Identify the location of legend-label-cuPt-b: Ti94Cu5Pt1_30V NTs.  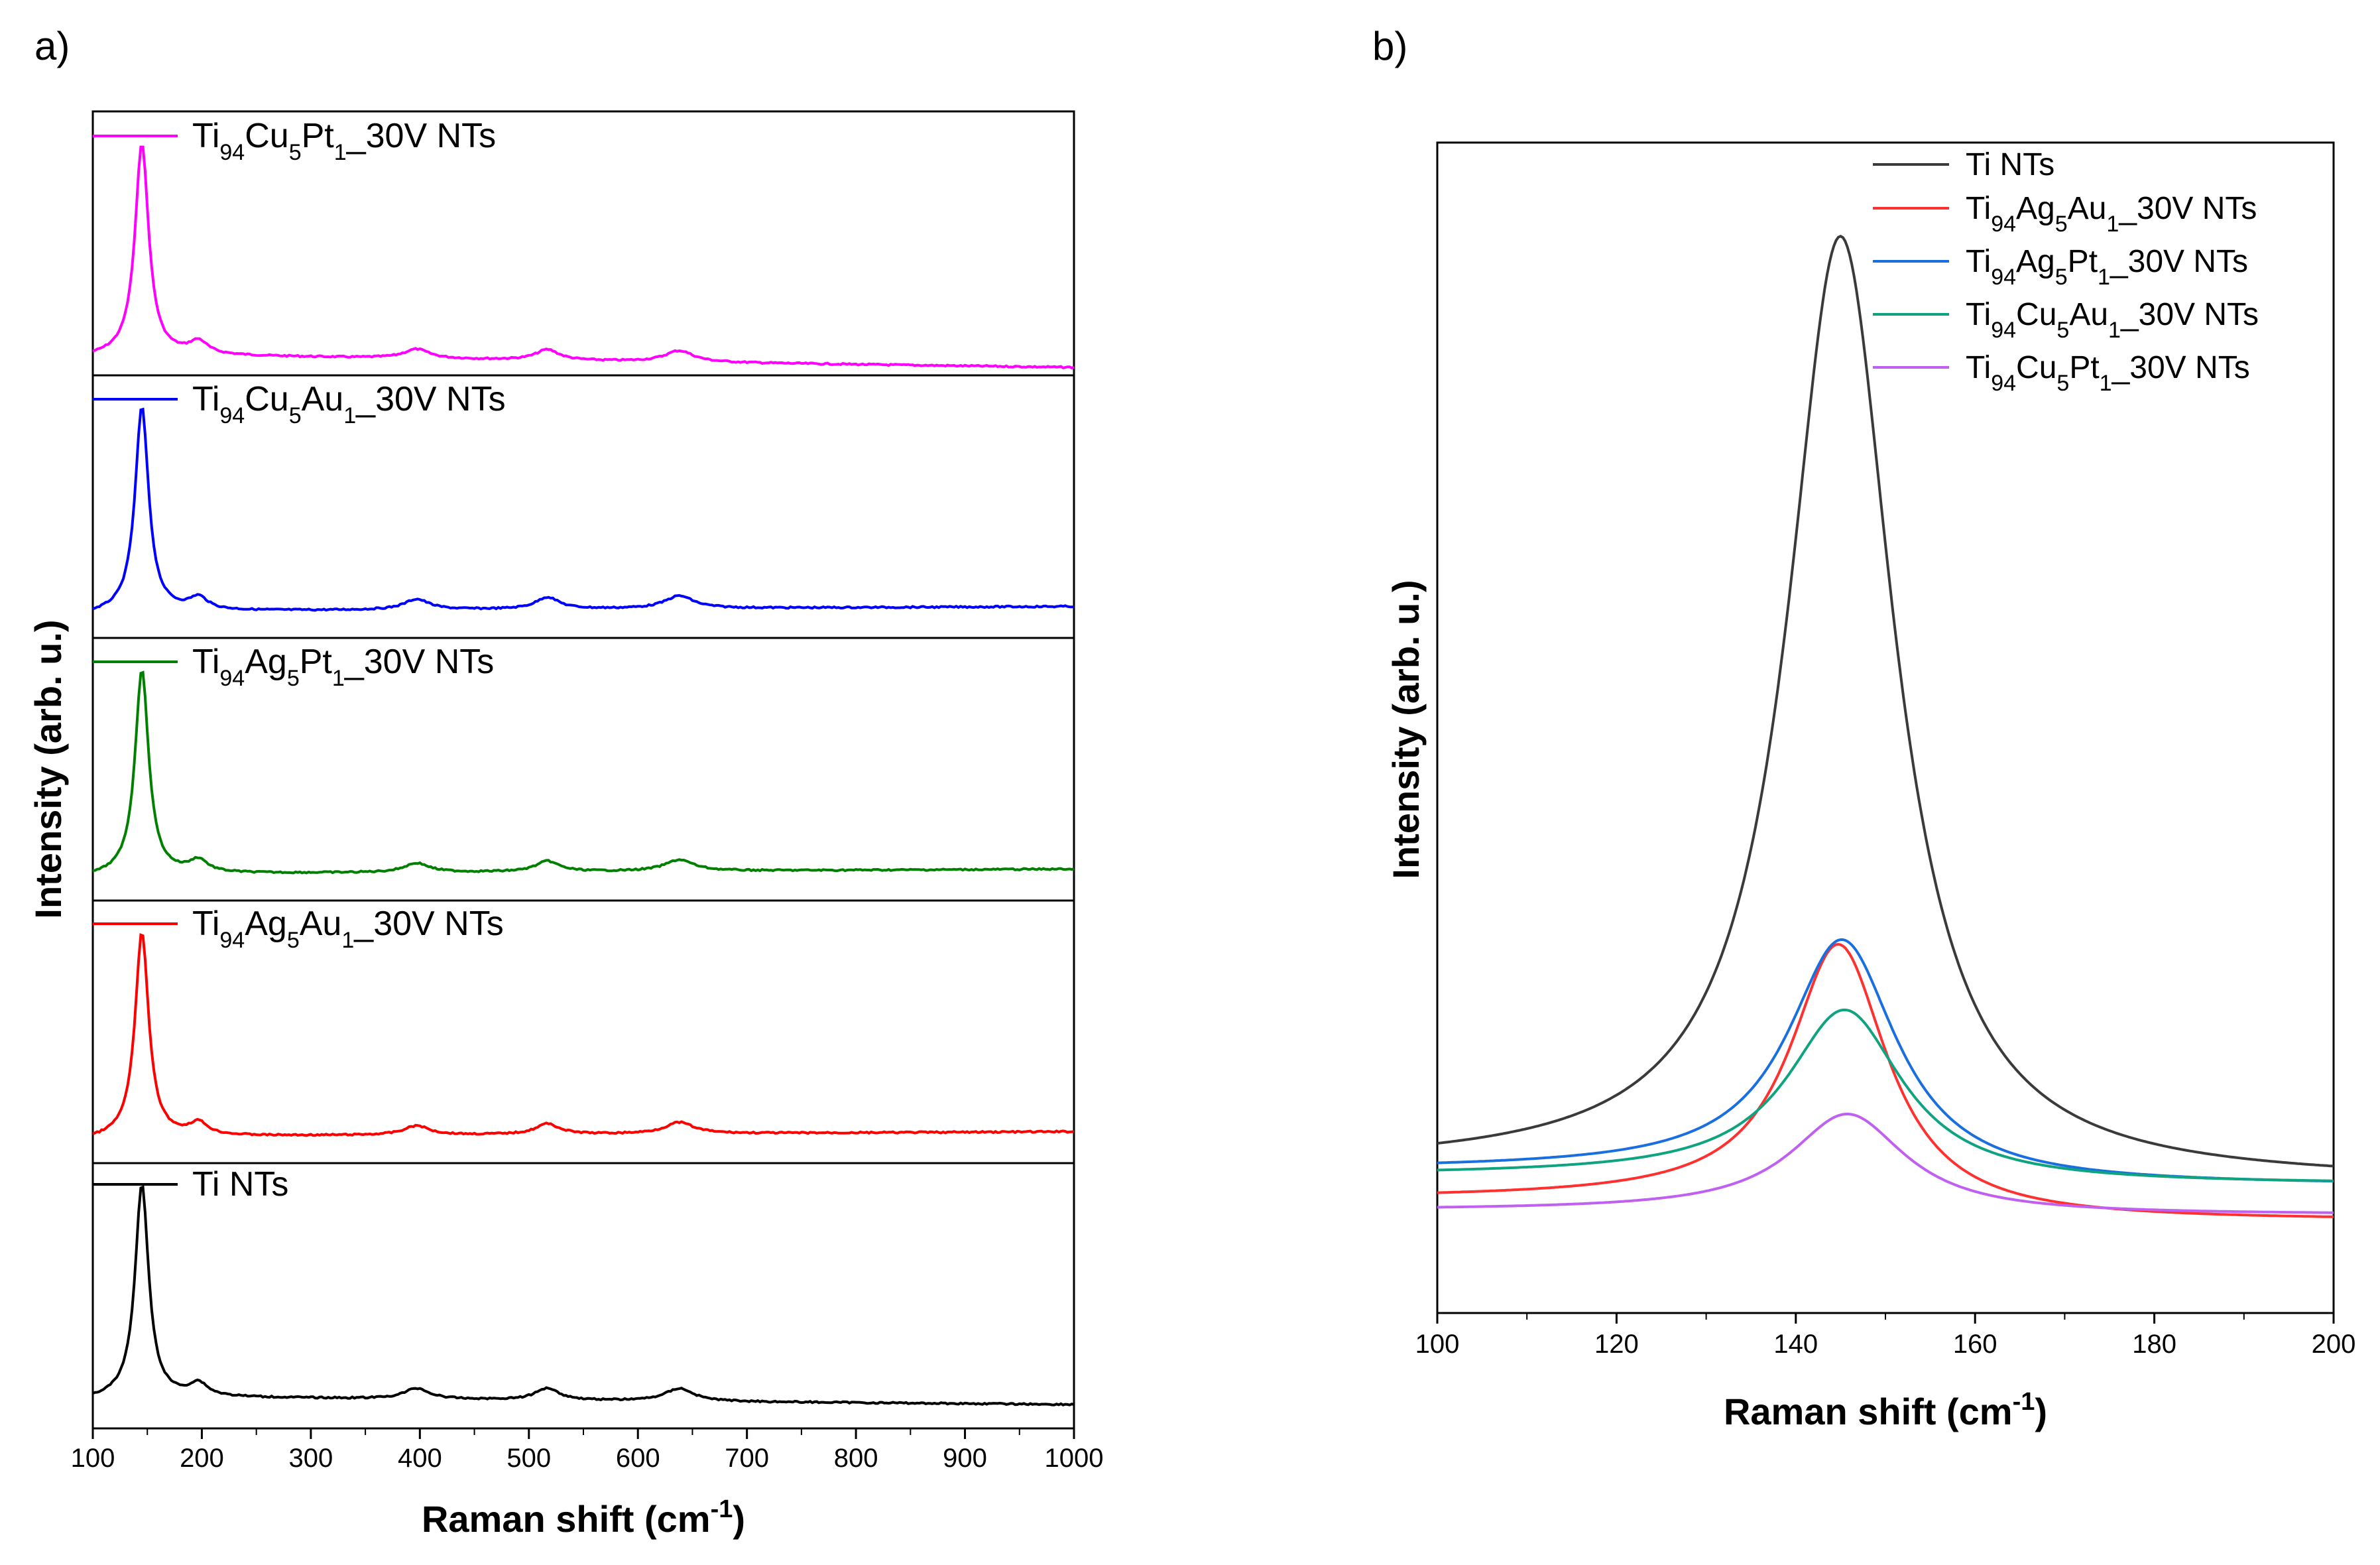
(2108, 373).